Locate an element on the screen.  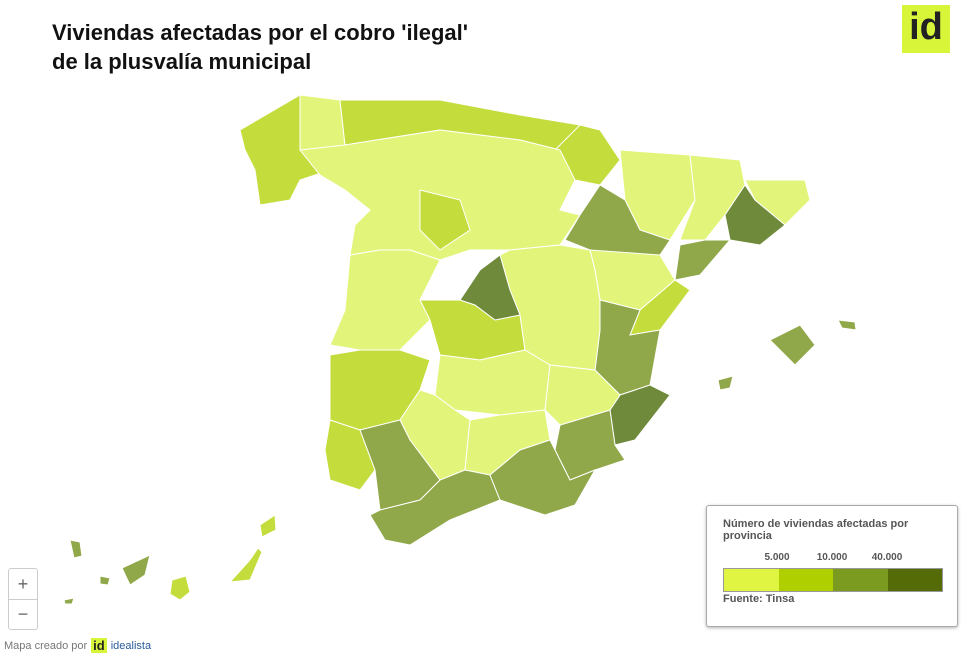
zoom-control: + − is located at coordinates (23, 599).